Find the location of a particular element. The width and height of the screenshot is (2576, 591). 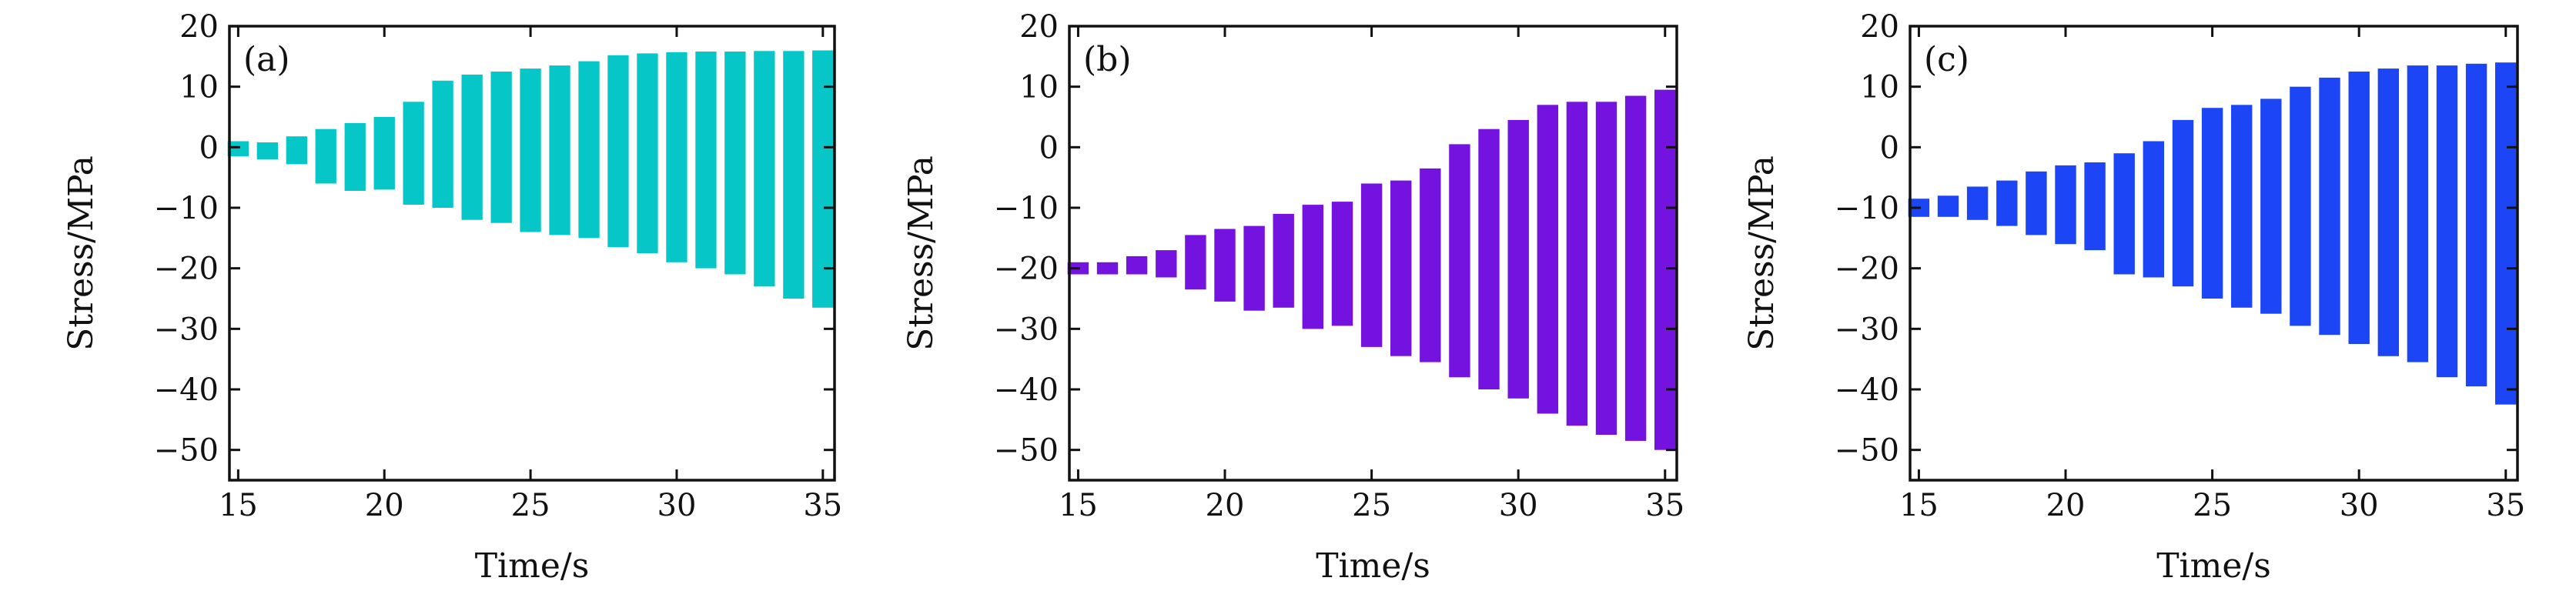

panel-label: (c) is located at coordinates (1947, 59).